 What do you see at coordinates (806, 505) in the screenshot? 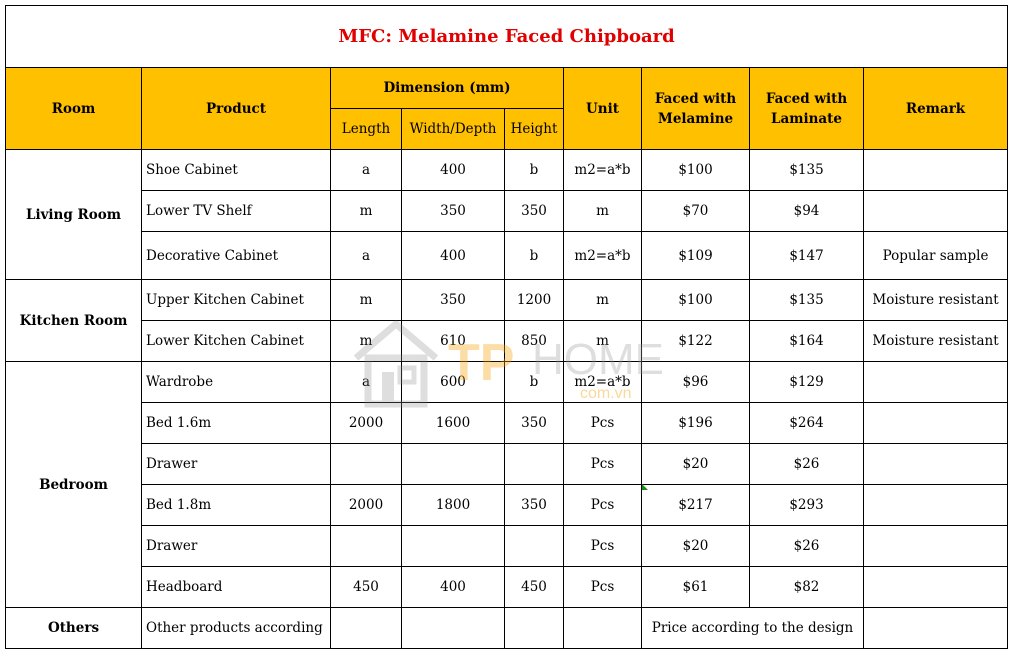
I see `cell-laminate: $293` at bounding box center [806, 505].